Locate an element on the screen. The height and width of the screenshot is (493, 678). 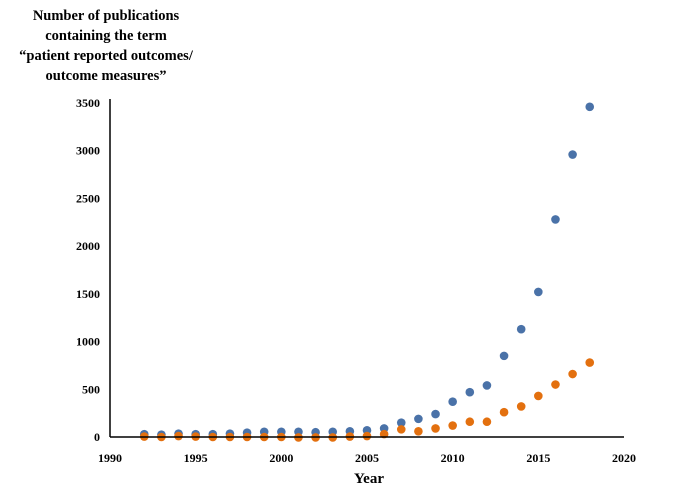
x-axis-ticks: 1990 1995 2000 2005 2010 2015 2020 is located at coordinates (367, 458).